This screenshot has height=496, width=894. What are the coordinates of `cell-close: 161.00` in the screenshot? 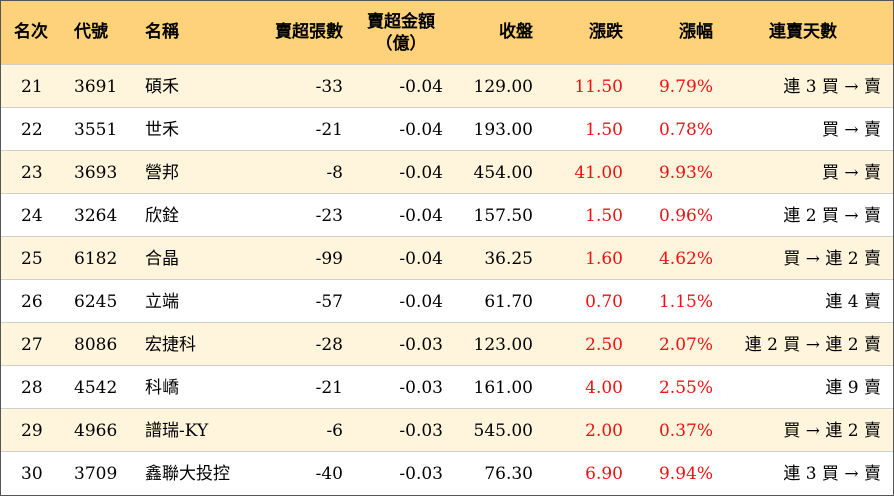 It's located at (503, 388).